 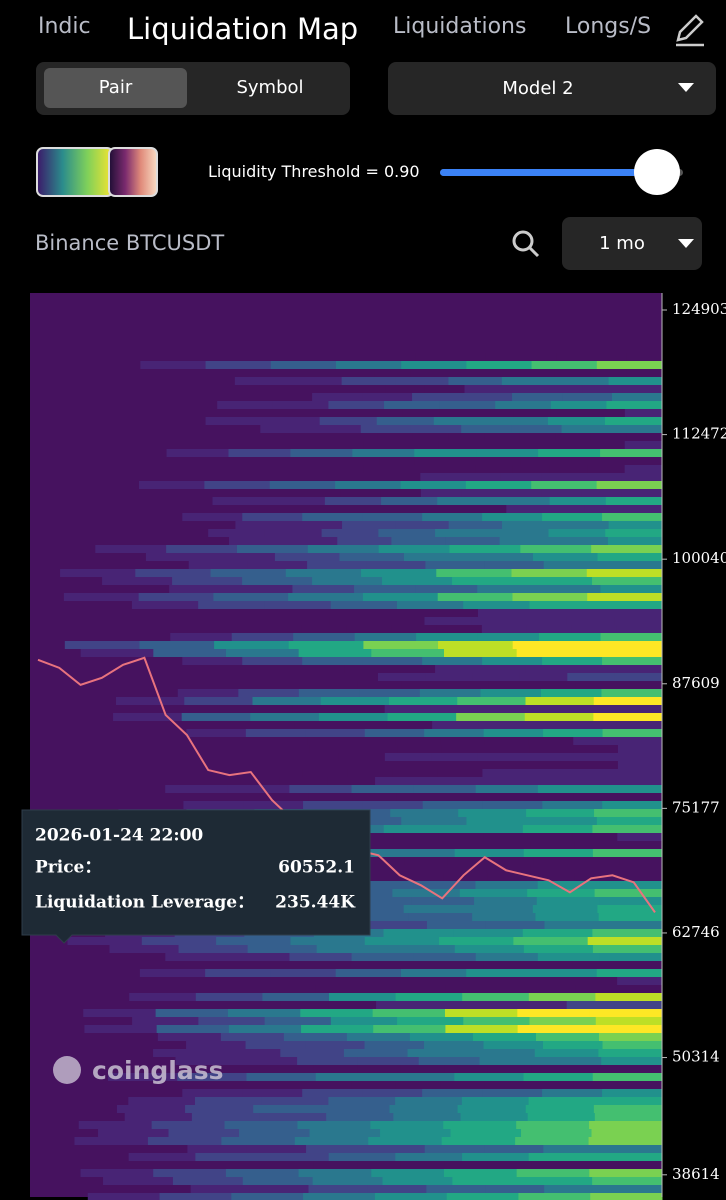 What do you see at coordinates (243, 29) in the screenshot?
I see `tab-active: Liquidation Map` at bounding box center [243, 29].